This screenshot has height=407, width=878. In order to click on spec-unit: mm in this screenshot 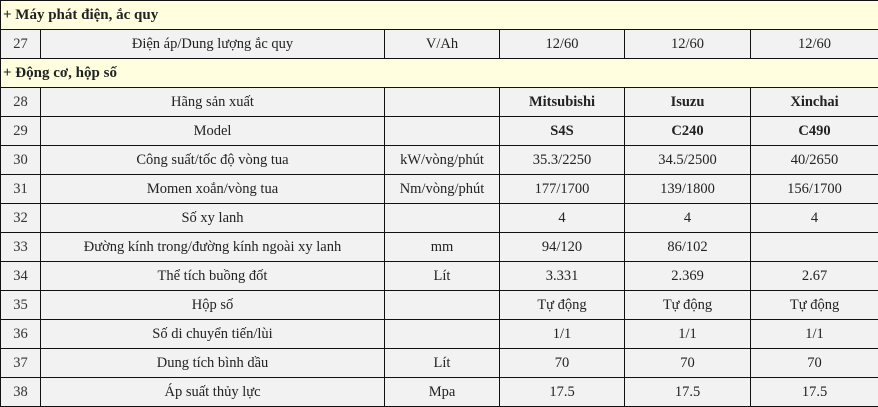, I will do `click(442, 247)`.